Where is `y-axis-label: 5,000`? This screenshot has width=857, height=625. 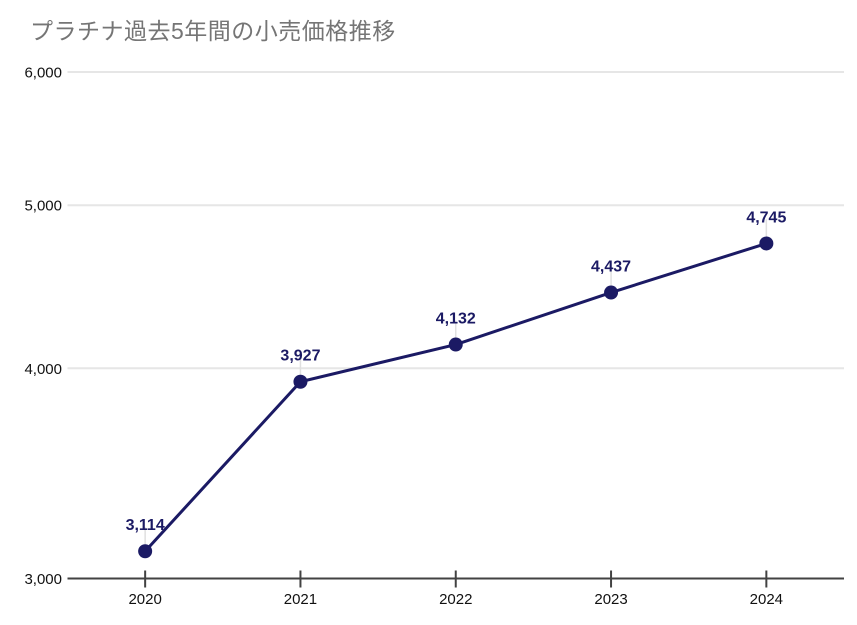 y-axis-label: 5,000 is located at coordinates (43, 206).